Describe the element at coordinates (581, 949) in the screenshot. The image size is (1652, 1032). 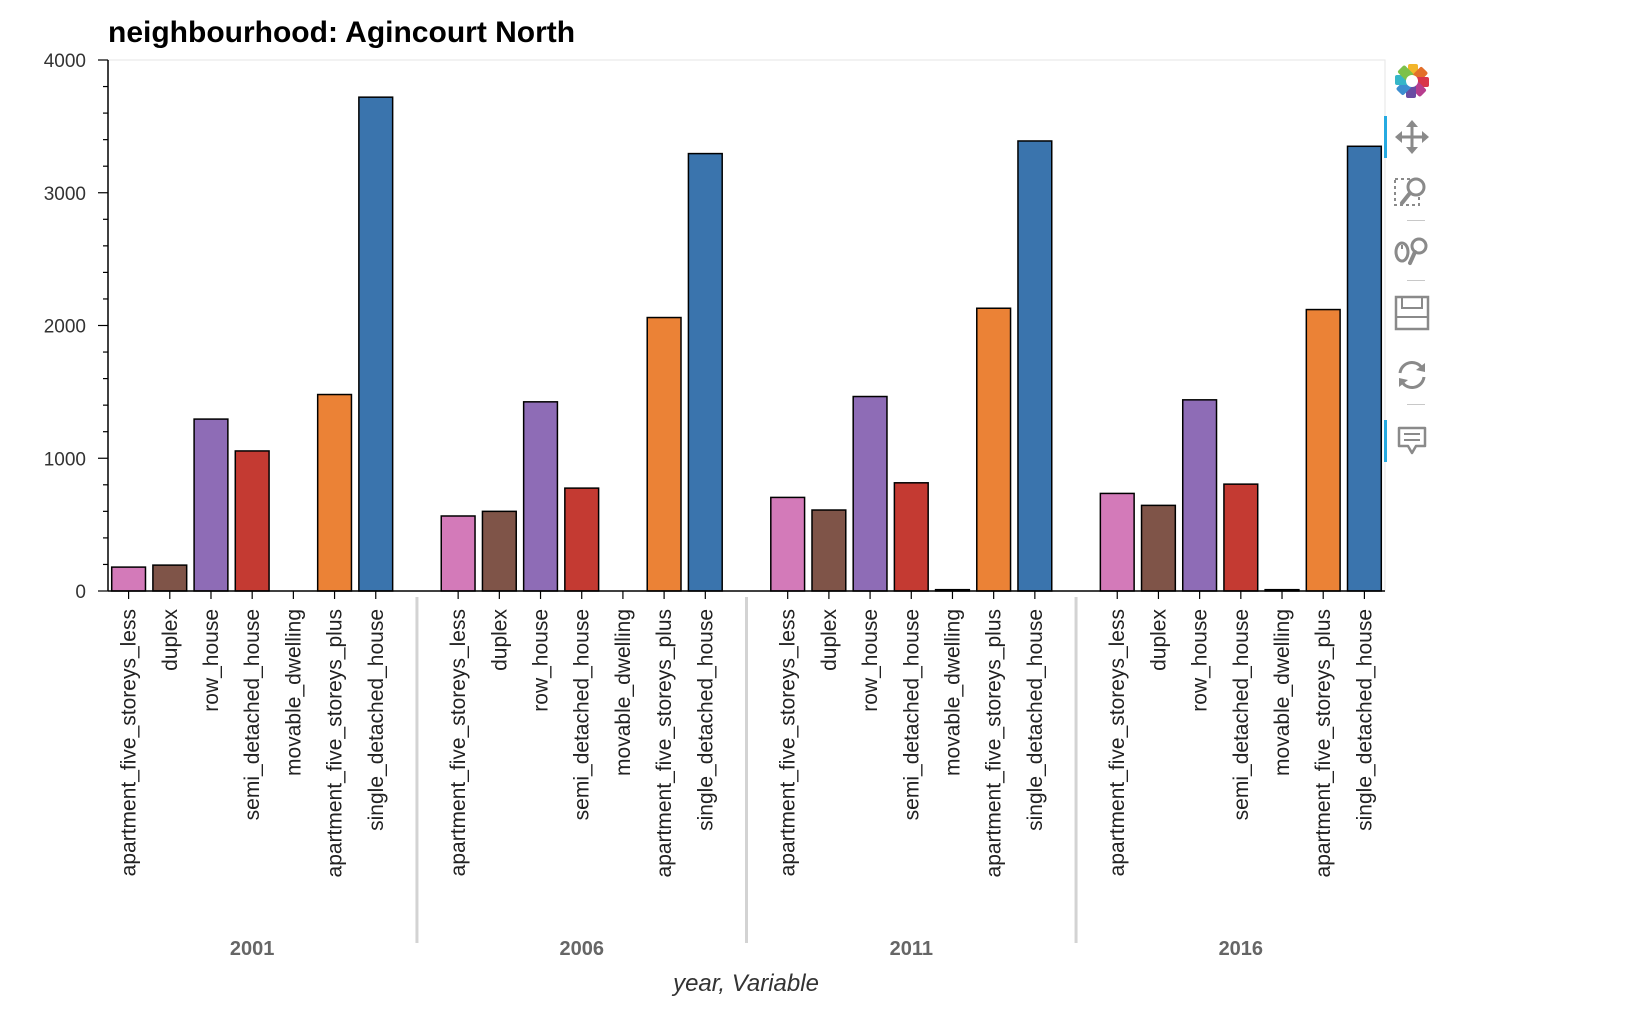
I see `x-group-label: 2006` at that location.